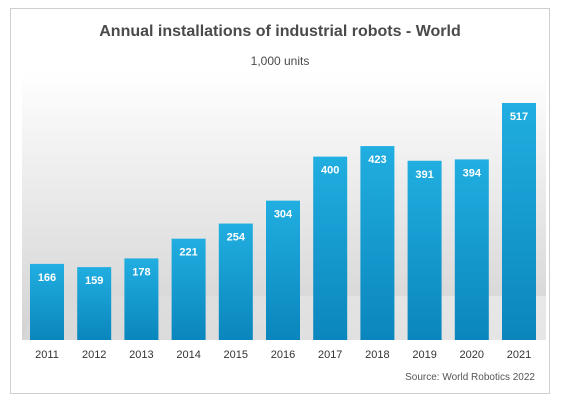 Image resolution: width=562 pixels, height=404 pixels. I want to click on bar-value-label: 166, so click(47, 278).